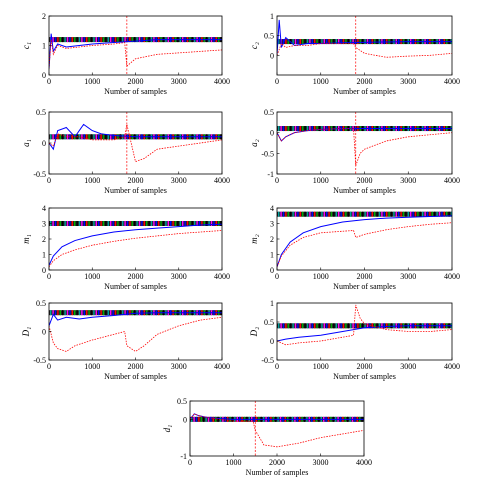 The image size is (478, 500). I want to click on x-tick-label: 0, so click(277, 180).